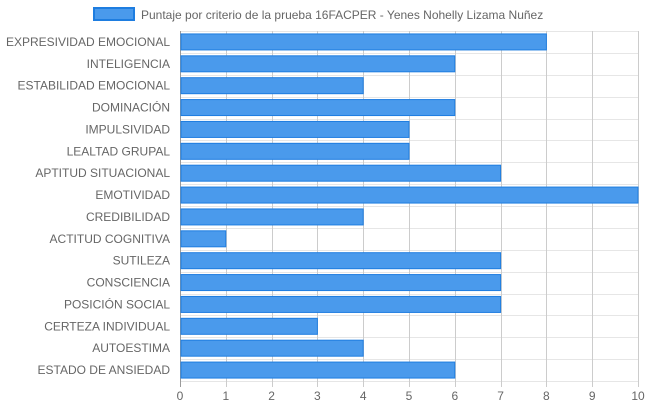 This screenshot has height=410, width=648. I want to click on x-axis-labels: 0 1 2 3 4 5 6 7 8 9 10, so click(411, 396).